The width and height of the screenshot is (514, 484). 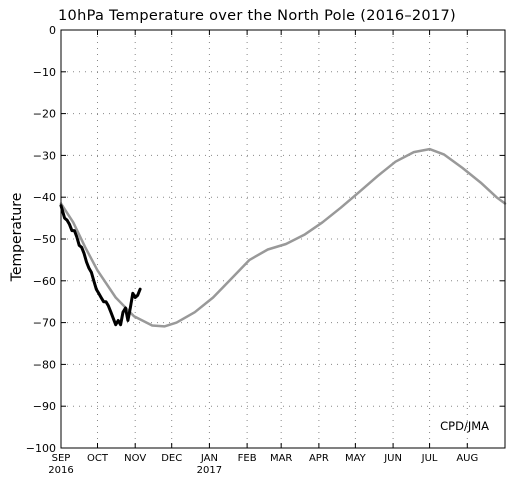 What do you see at coordinates (44, 72) in the screenshot?
I see `y-tick-label: −10` at bounding box center [44, 72].